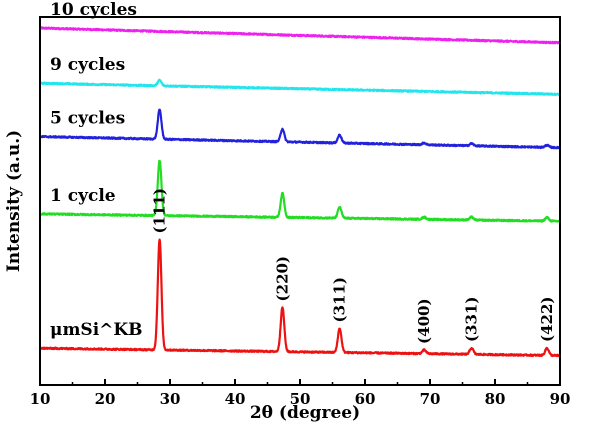 The height and width of the screenshot is (443, 599). Describe the element at coordinates (495, 399) in the screenshot. I see `x-tick-label-7: 80` at that location.